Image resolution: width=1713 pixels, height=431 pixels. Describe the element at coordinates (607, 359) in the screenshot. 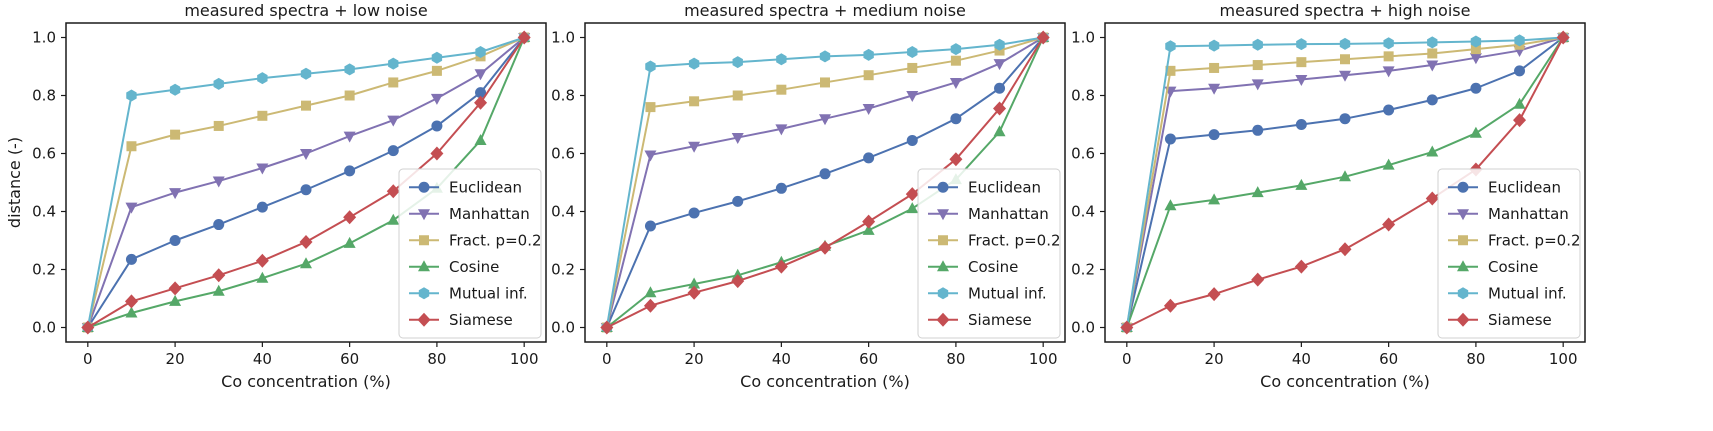

I see `x-tick-label: 0` at that location.